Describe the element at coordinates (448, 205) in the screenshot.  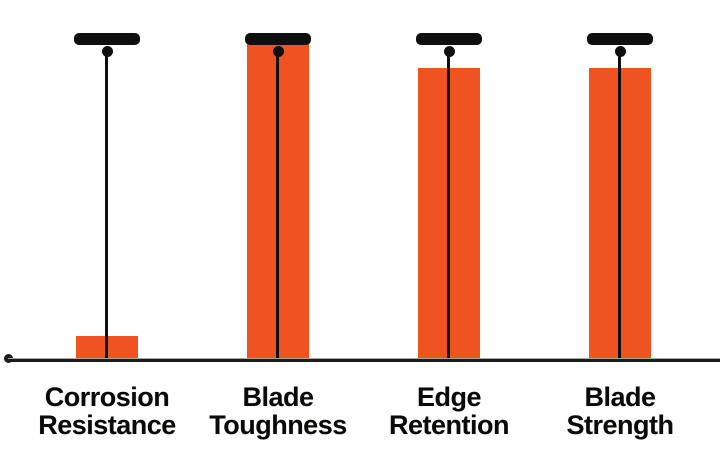
I see `max-marker-line-edge-retention` at that location.